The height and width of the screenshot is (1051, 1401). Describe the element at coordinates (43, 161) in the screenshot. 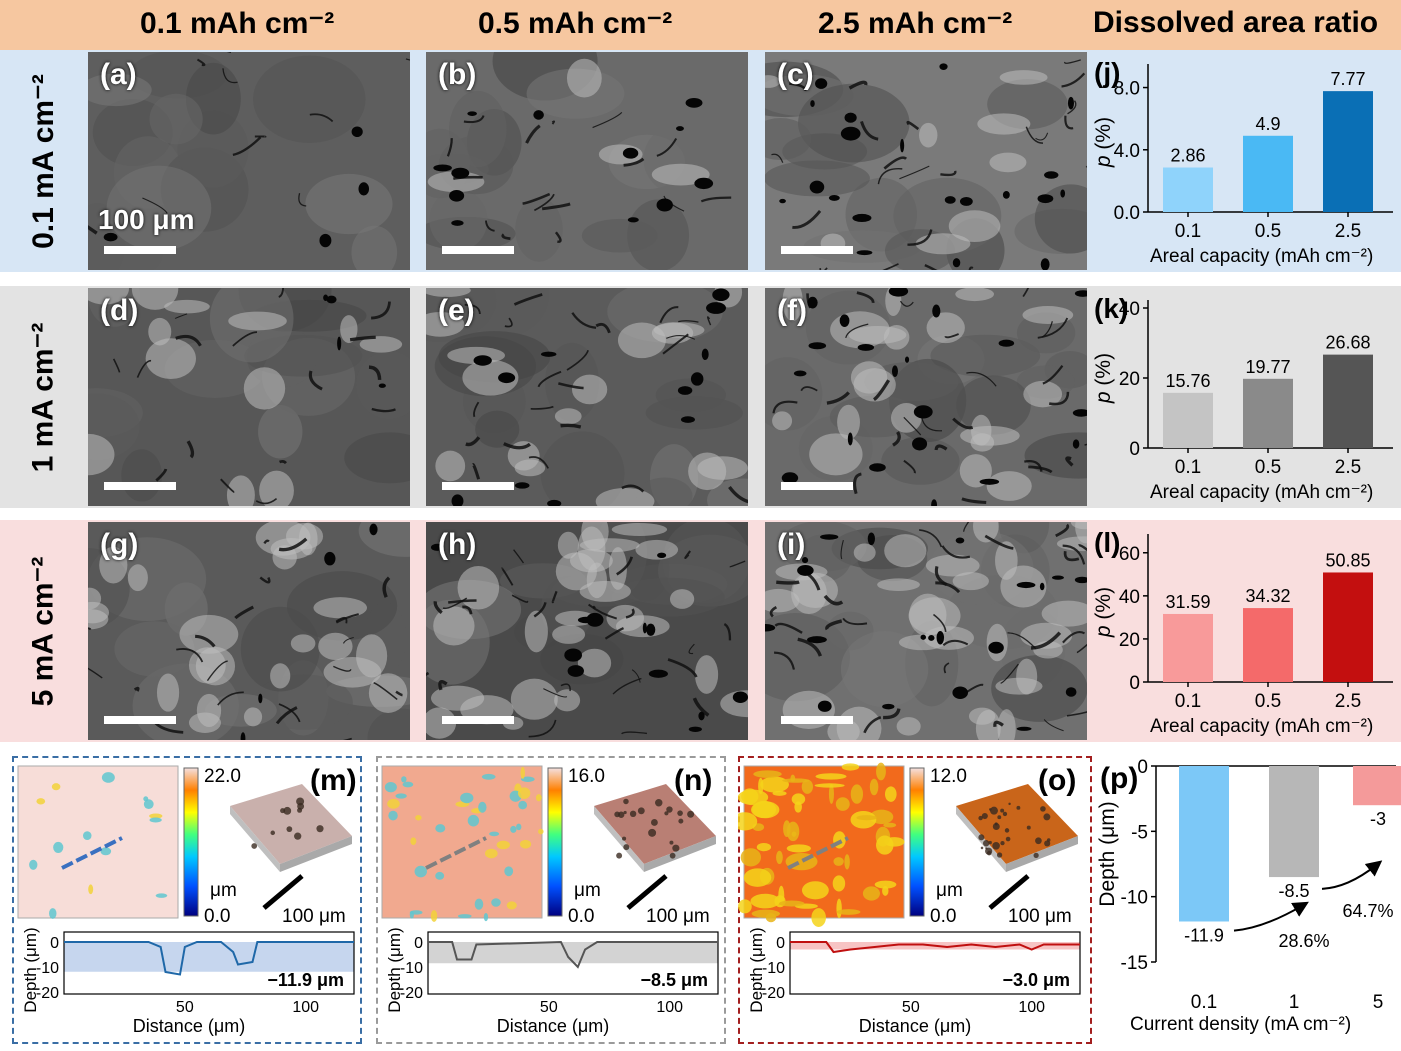

I see `row-label-1: 0.1 mA cm⁻²` at that location.